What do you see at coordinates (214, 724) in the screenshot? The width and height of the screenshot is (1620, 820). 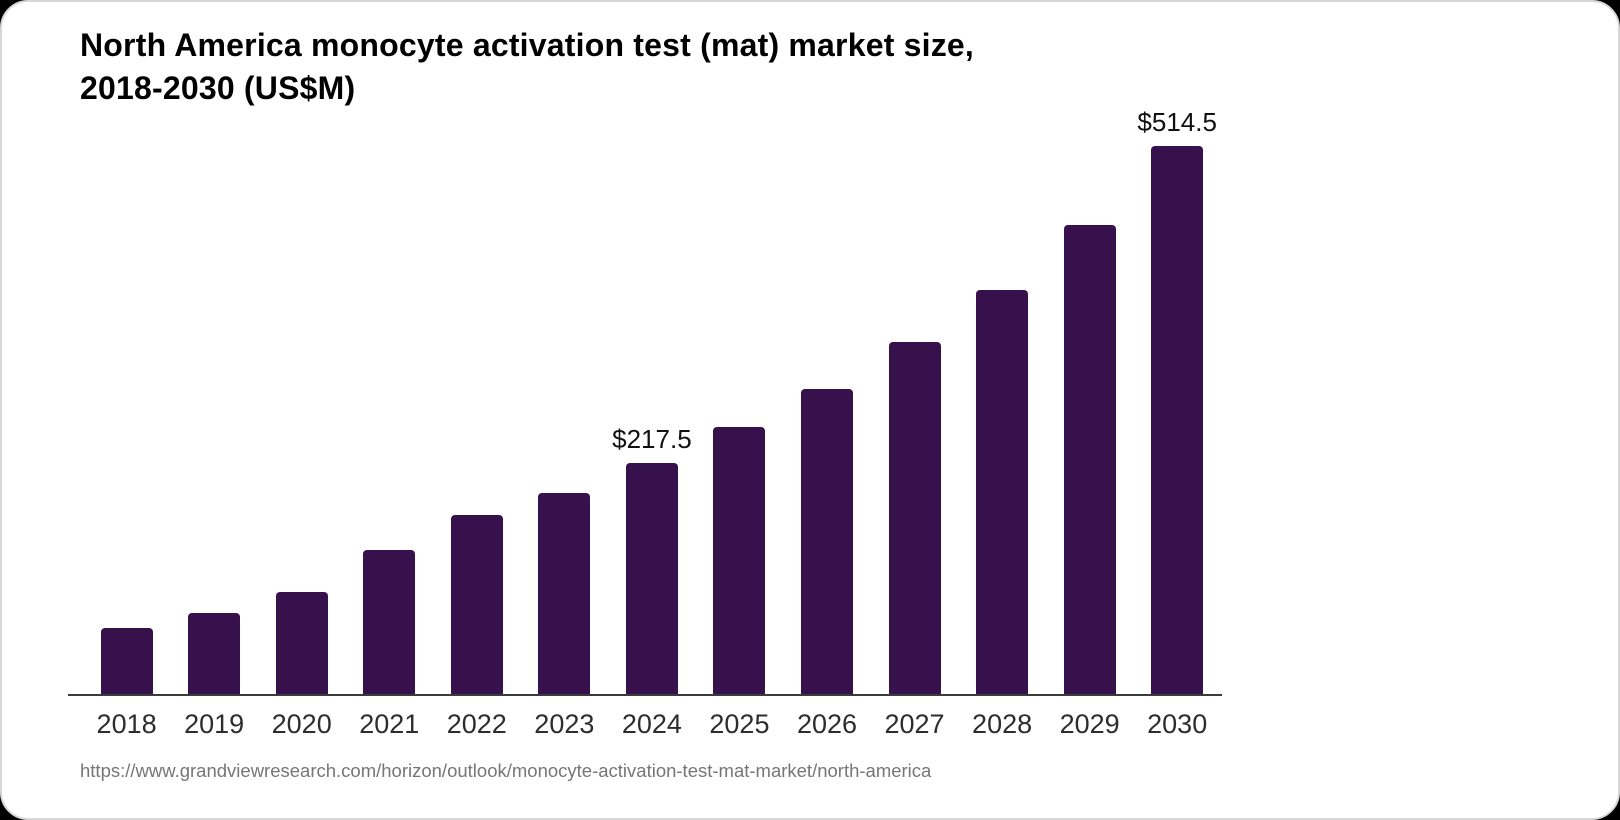 I see `x-tick-2019: 2019` at bounding box center [214, 724].